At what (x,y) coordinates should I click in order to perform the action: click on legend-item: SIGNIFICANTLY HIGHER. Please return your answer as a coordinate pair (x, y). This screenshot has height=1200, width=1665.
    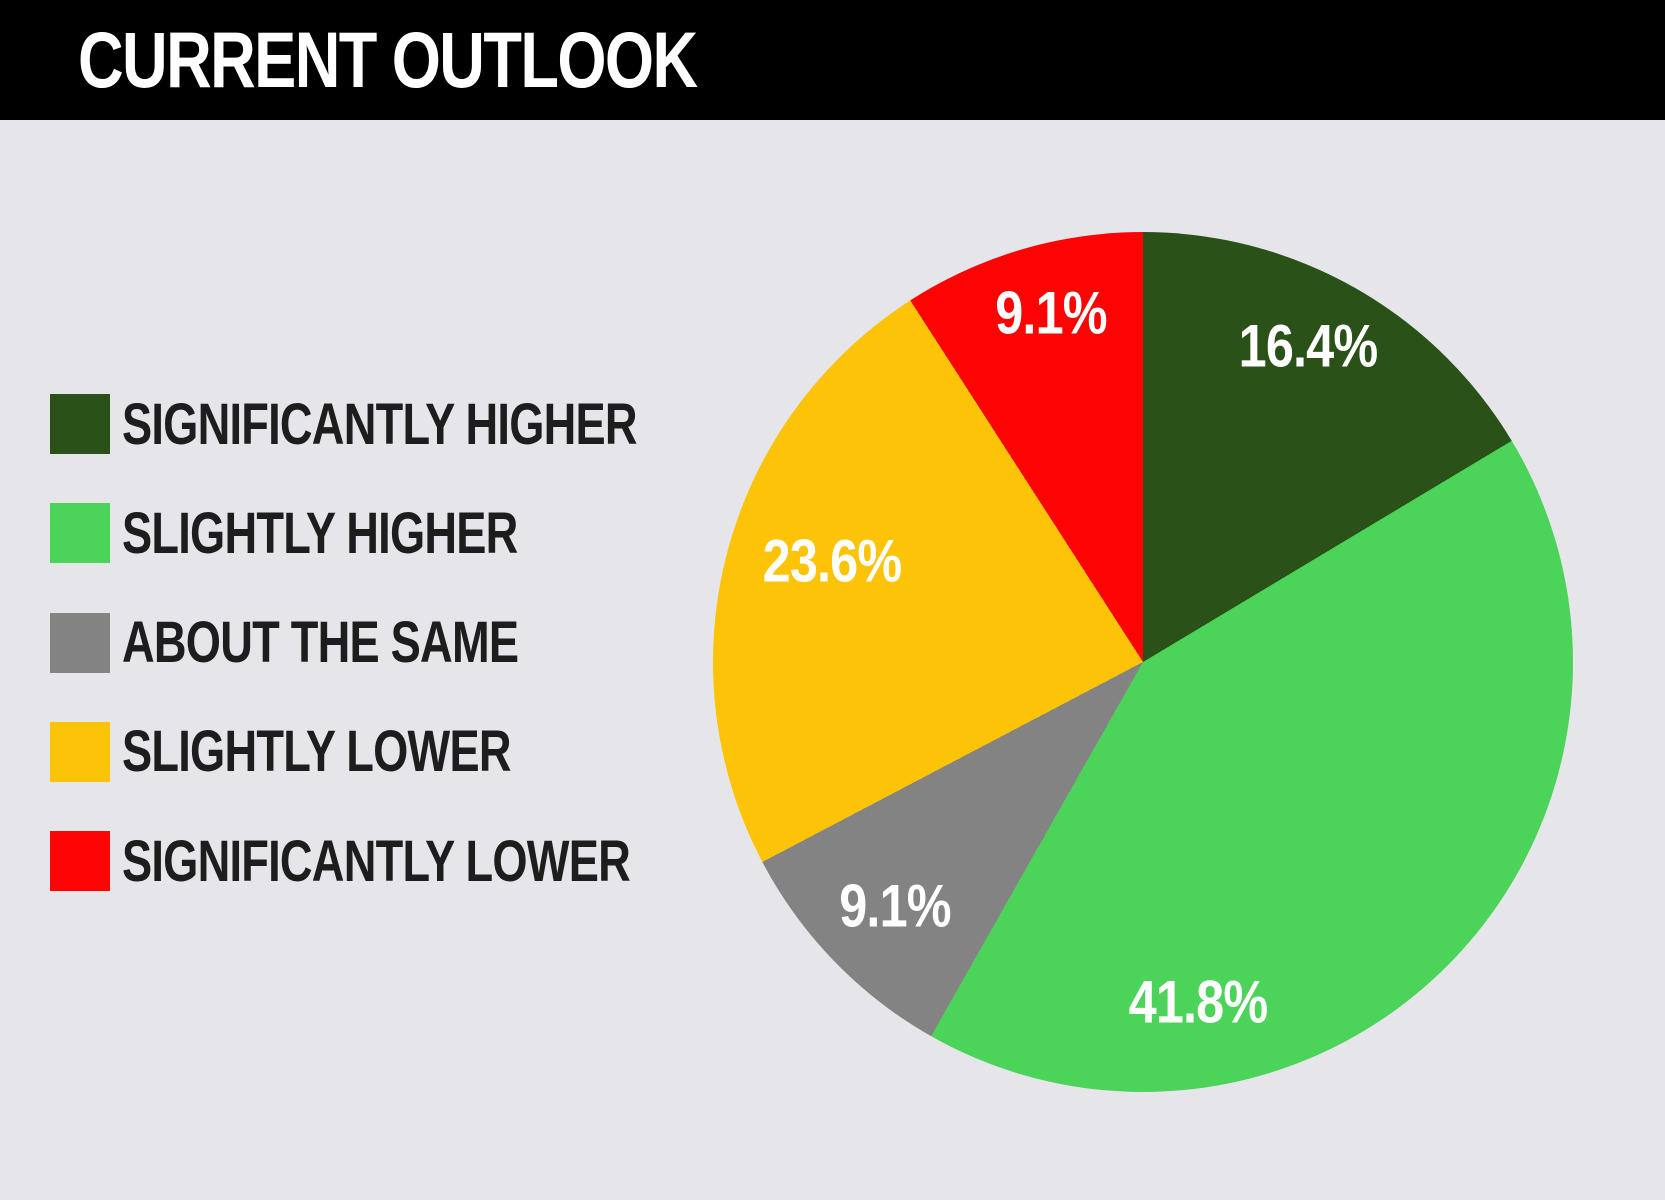
    Looking at the image, I should click on (416, 424).